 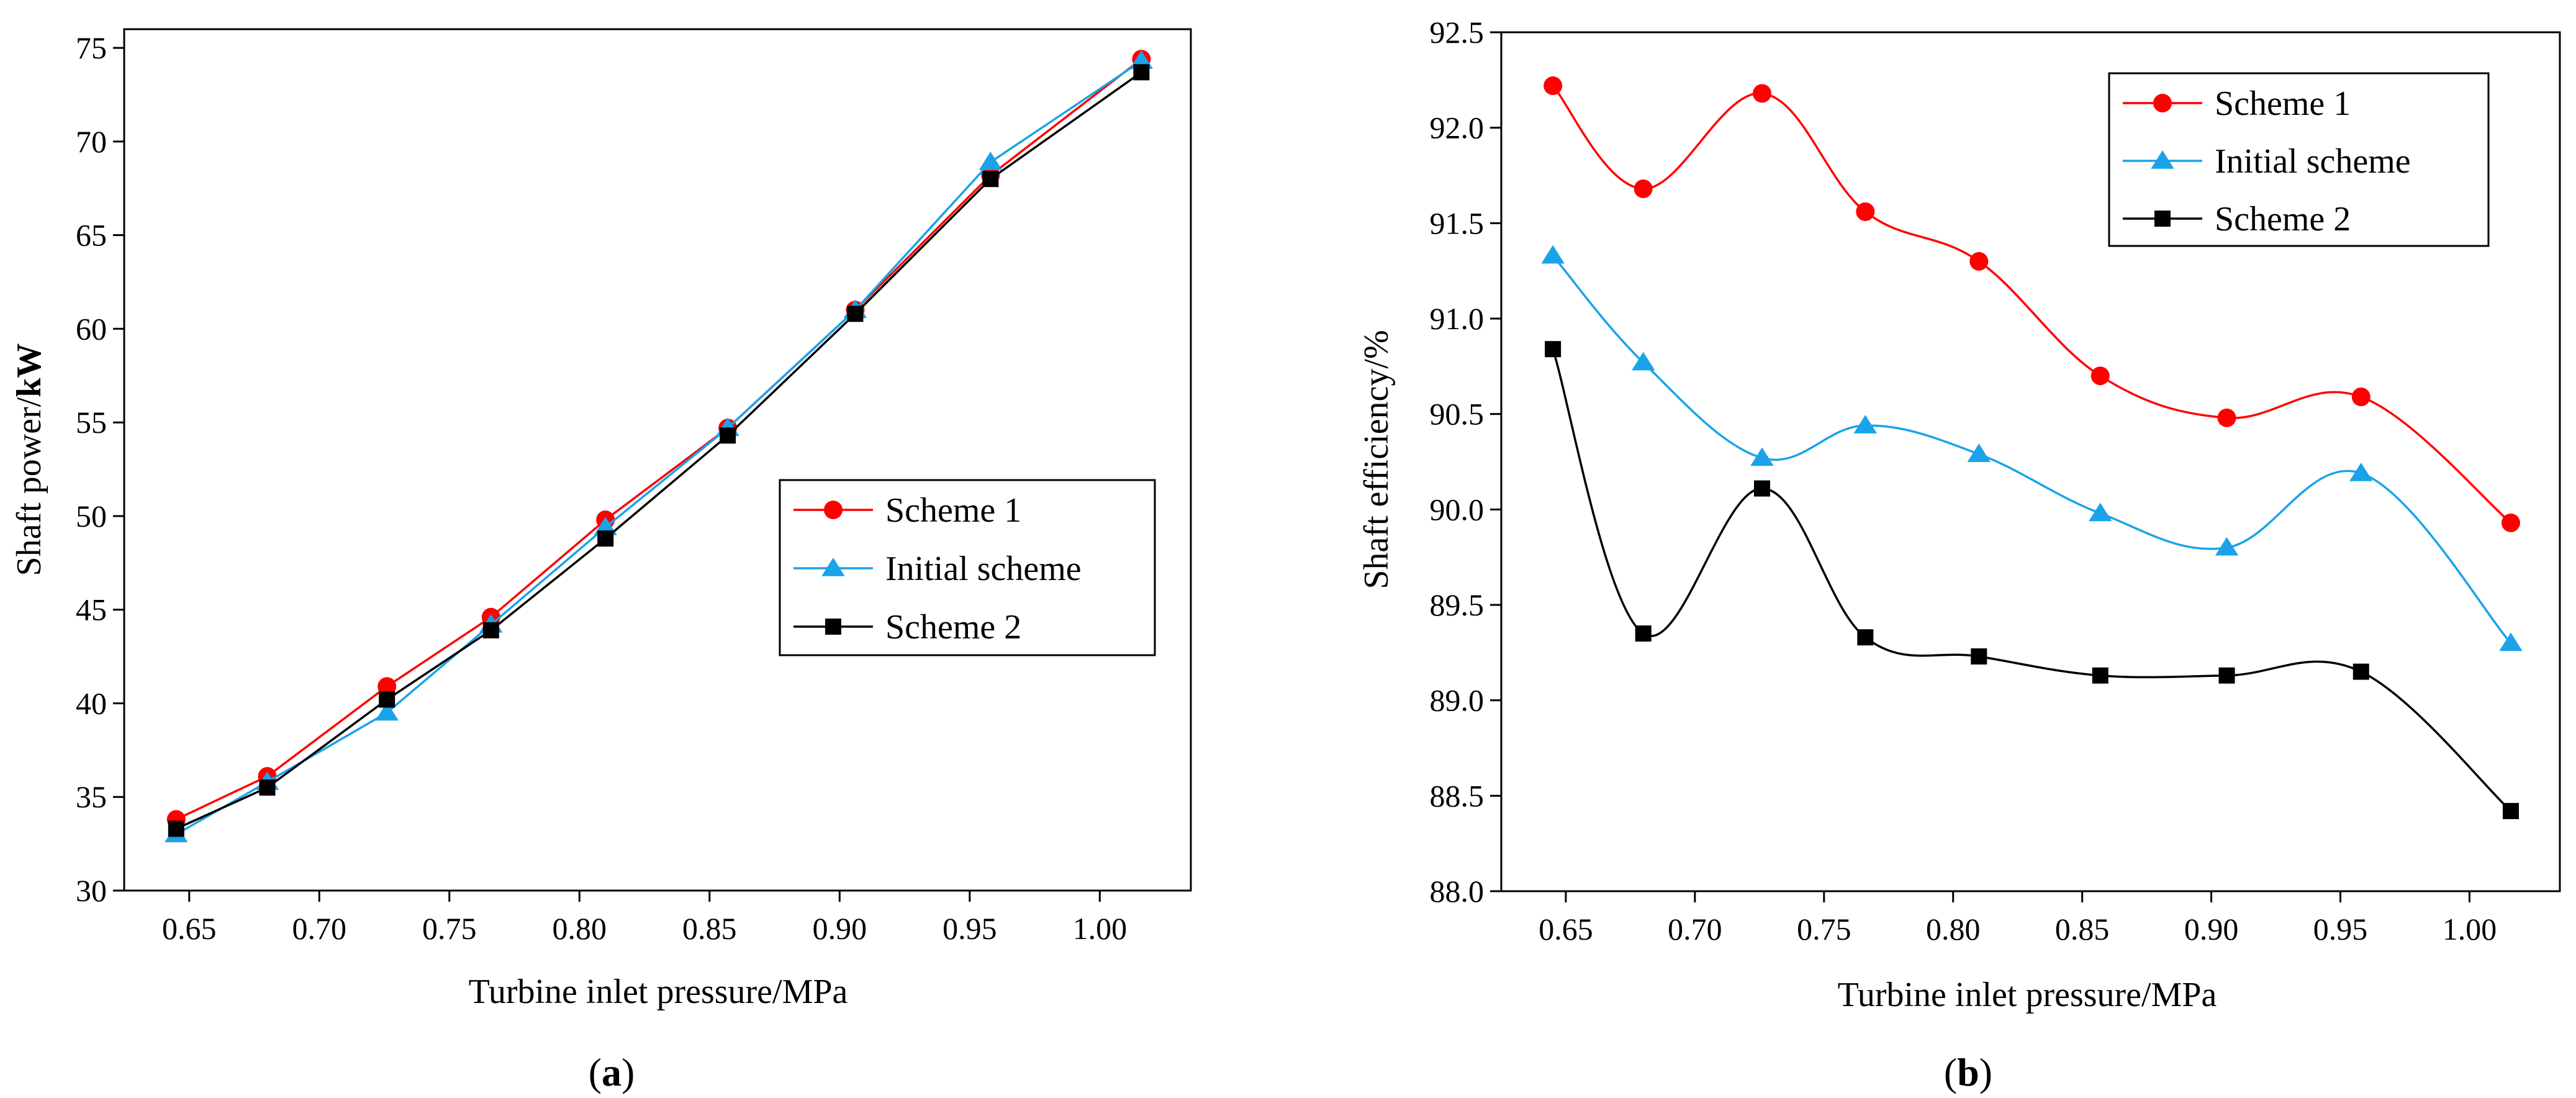 What do you see at coordinates (1457, 32) in the screenshot?
I see `y-tick-label: 92.5` at bounding box center [1457, 32].